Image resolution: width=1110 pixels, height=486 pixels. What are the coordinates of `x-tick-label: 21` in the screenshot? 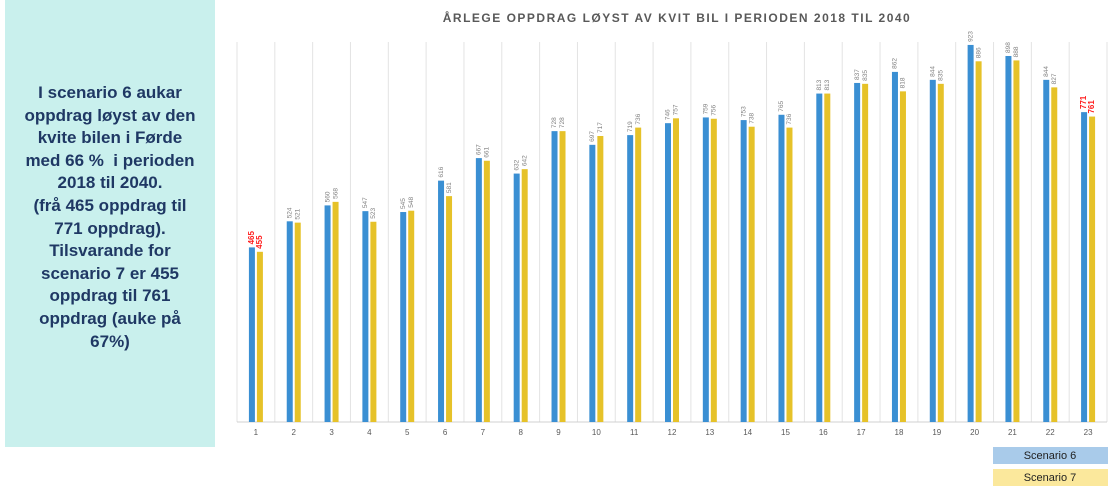 It's located at (1012, 432).